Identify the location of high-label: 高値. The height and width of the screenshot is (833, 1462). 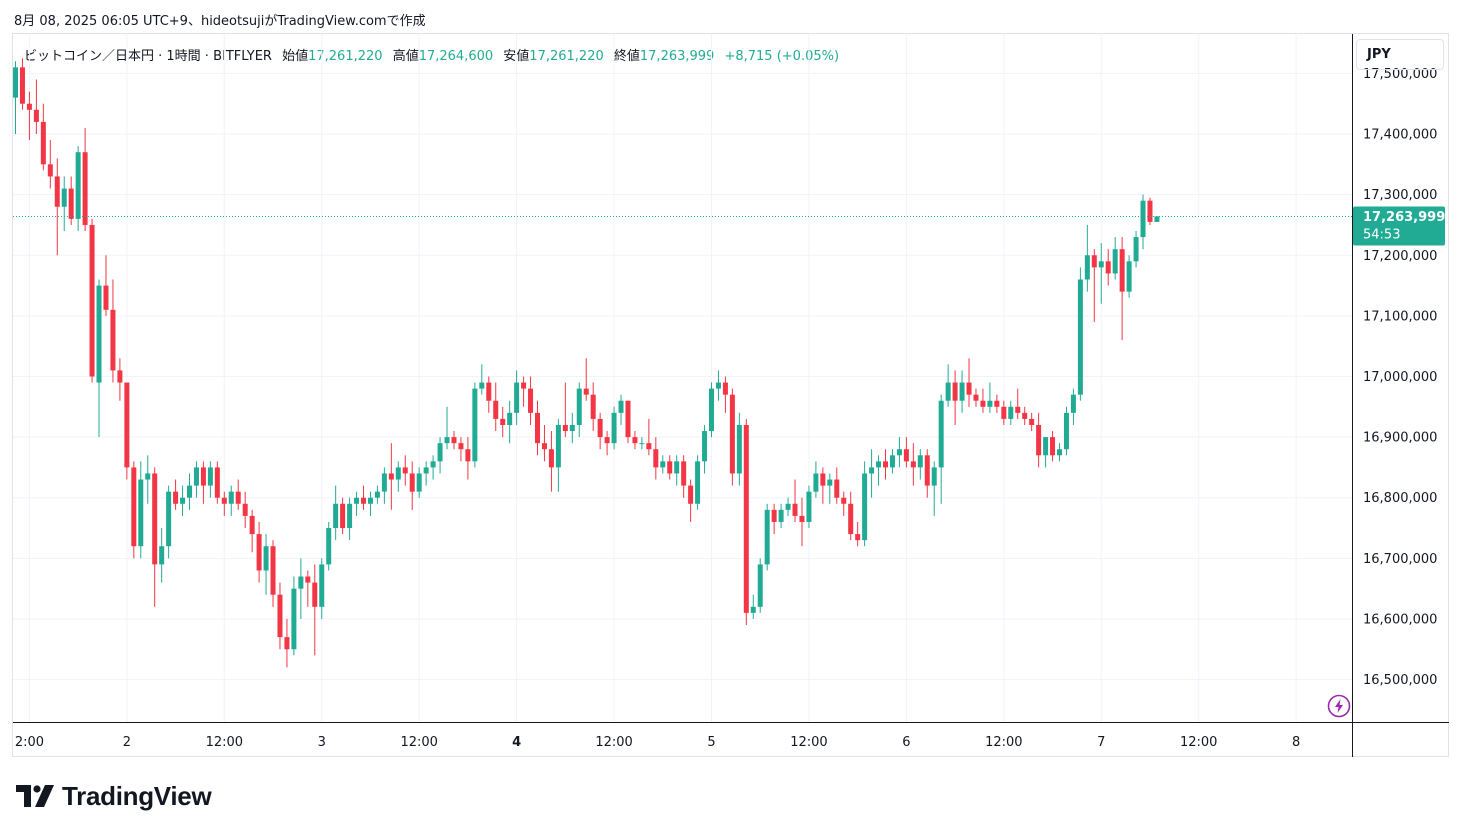
(405, 56).